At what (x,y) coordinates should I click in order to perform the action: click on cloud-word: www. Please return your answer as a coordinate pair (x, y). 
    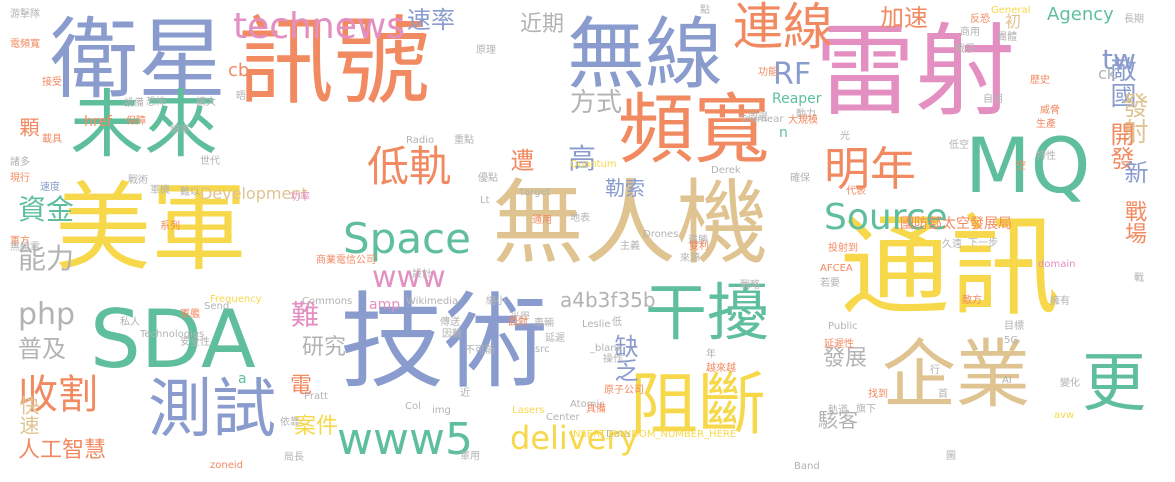
    Looking at the image, I should click on (409, 277).